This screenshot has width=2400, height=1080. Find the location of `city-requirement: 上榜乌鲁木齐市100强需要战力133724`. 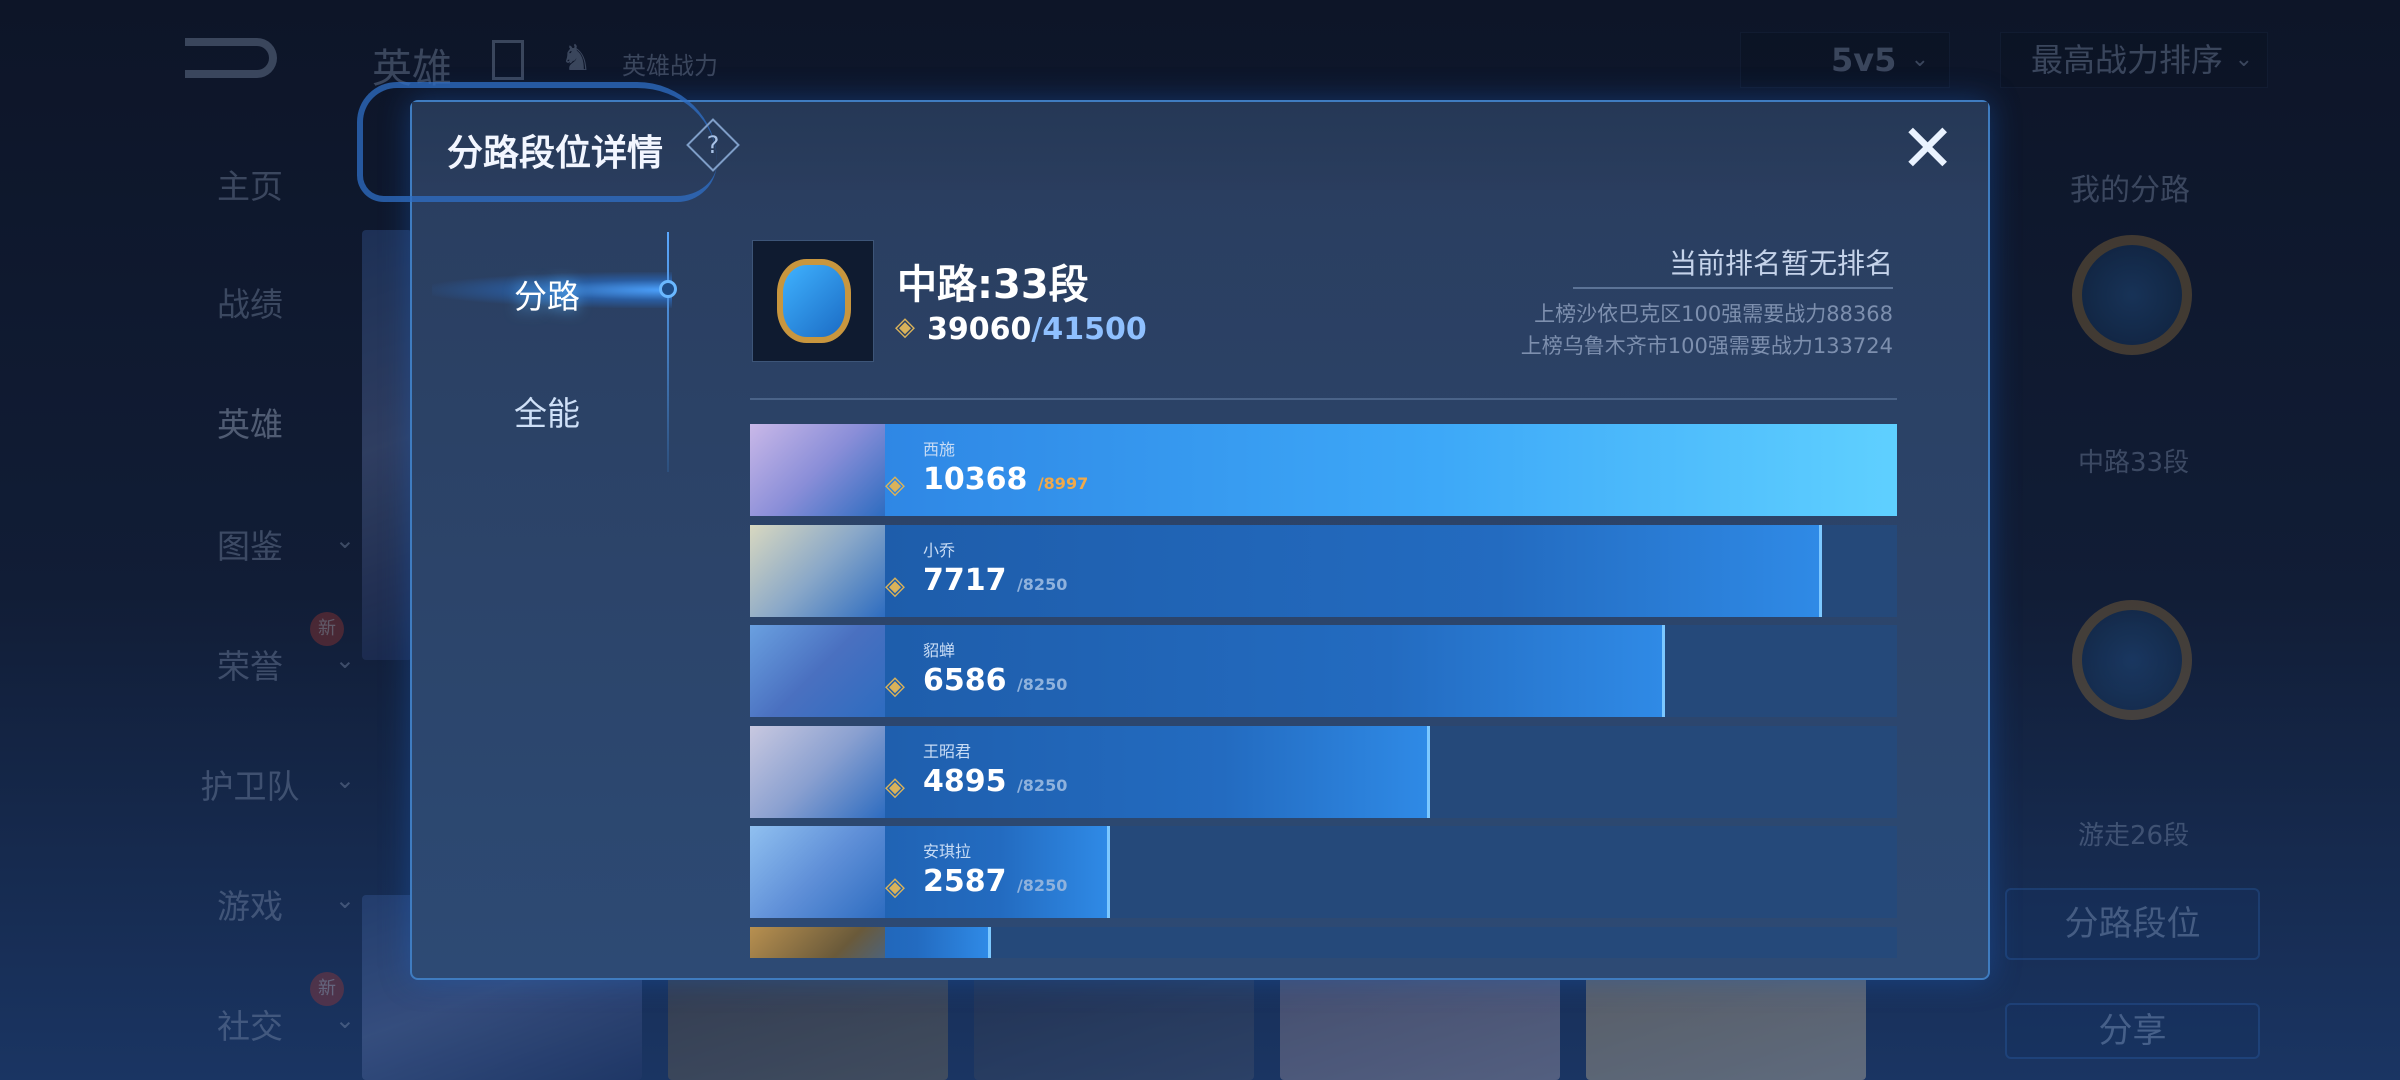

city-requirement: 上榜乌鲁木齐市100强需要战力133724 is located at coordinates (1706, 346).